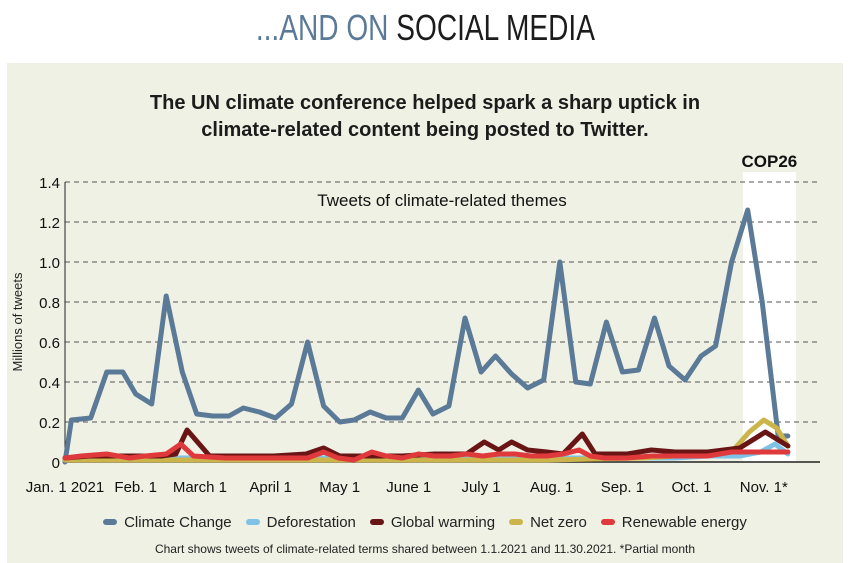 The height and width of the screenshot is (563, 850). I want to click on x-tick-label: March 1, so click(200, 487).